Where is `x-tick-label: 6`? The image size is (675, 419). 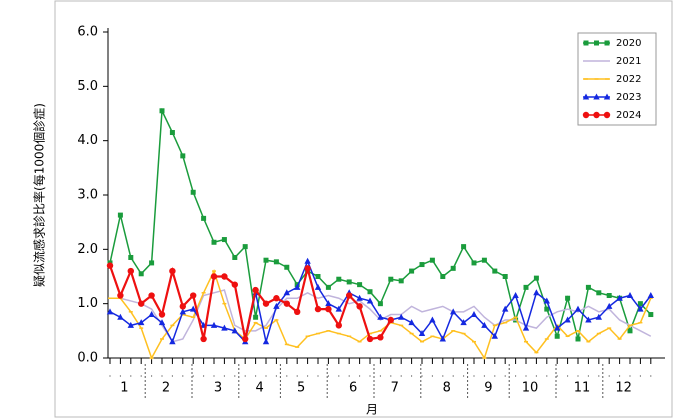 x-tick-label: 6 is located at coordinates (353, 388).